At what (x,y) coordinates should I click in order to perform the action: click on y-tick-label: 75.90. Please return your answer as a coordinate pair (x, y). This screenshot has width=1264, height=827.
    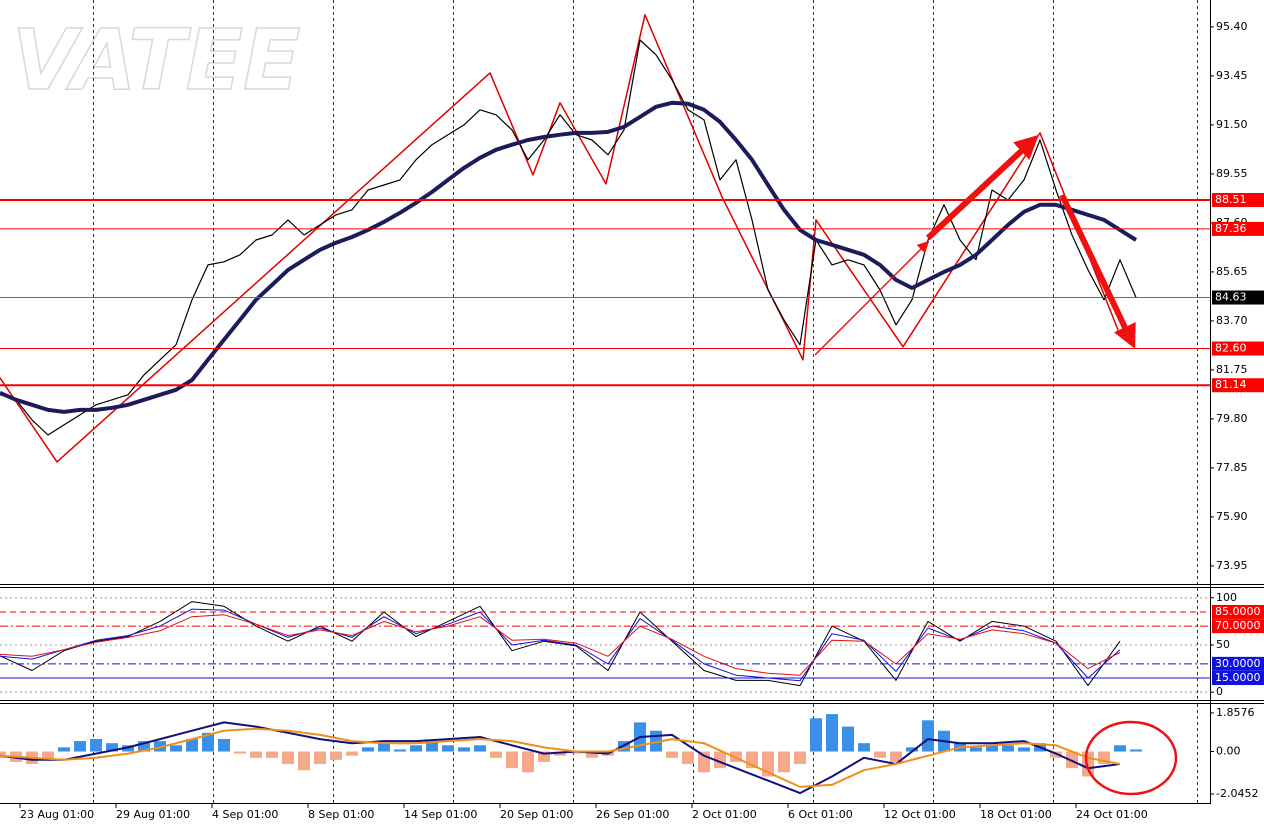
    Looking at the image, I should click on (1232, 516).